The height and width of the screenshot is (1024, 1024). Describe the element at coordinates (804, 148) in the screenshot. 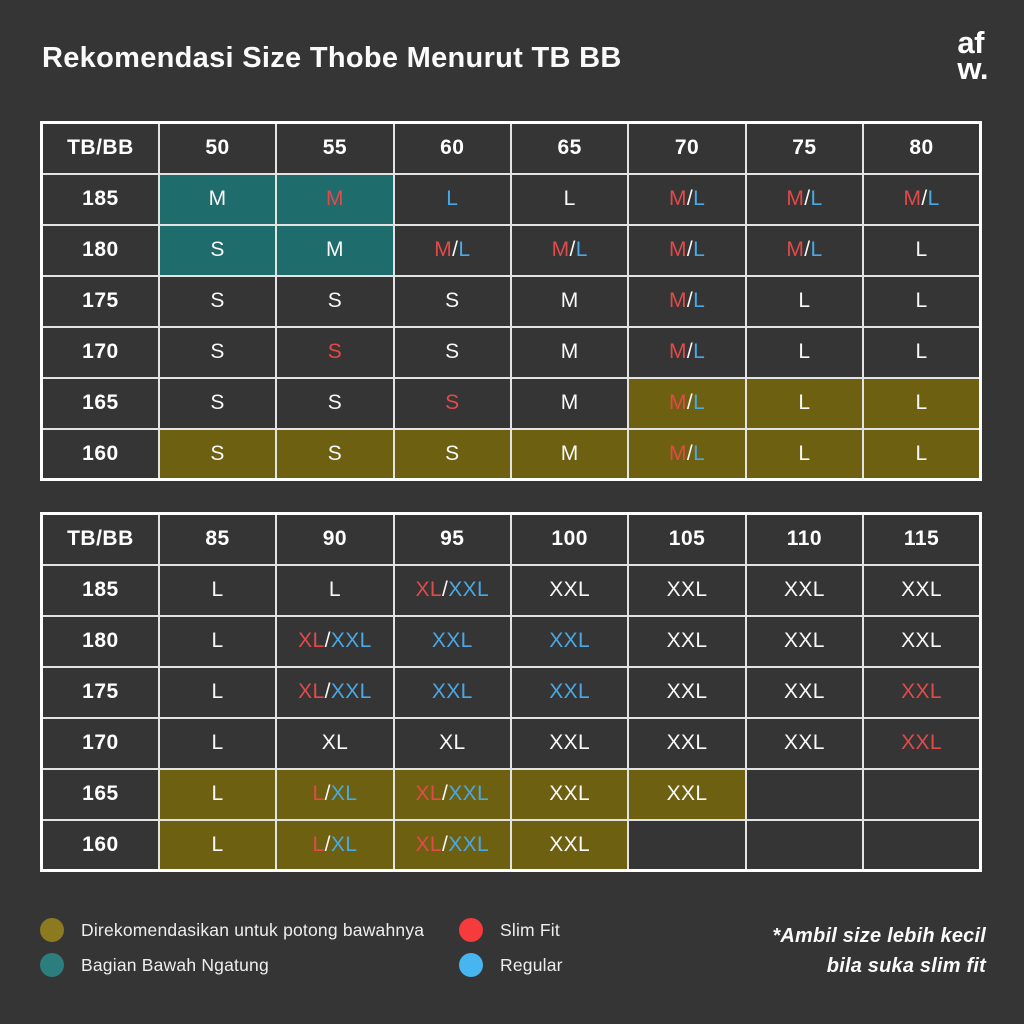

I see `column-header-75: 75` at that location.